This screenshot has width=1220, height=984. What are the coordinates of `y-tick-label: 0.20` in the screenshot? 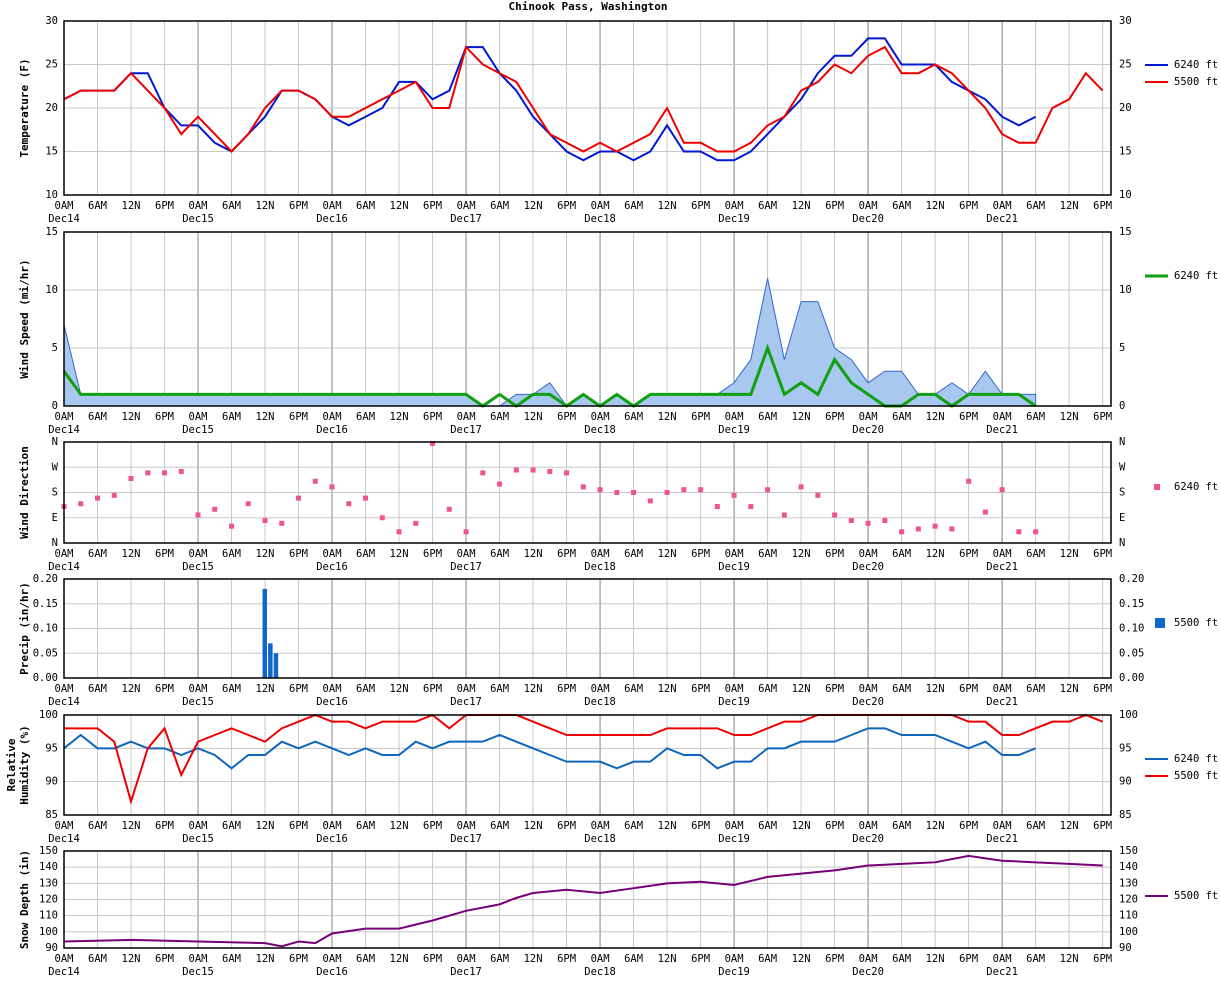 It's located at (45, 579).